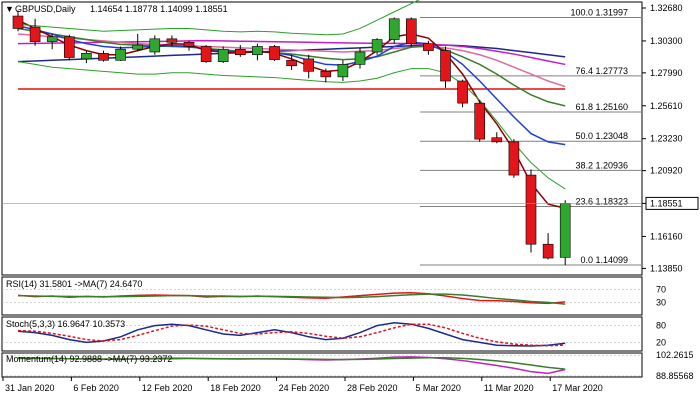 The image size is (700, 405). What do you see at coordinates (30, 388) in the screenshot?
I see `date-tick-label: 31 Jan 2020` at bounding box center [30, 388].